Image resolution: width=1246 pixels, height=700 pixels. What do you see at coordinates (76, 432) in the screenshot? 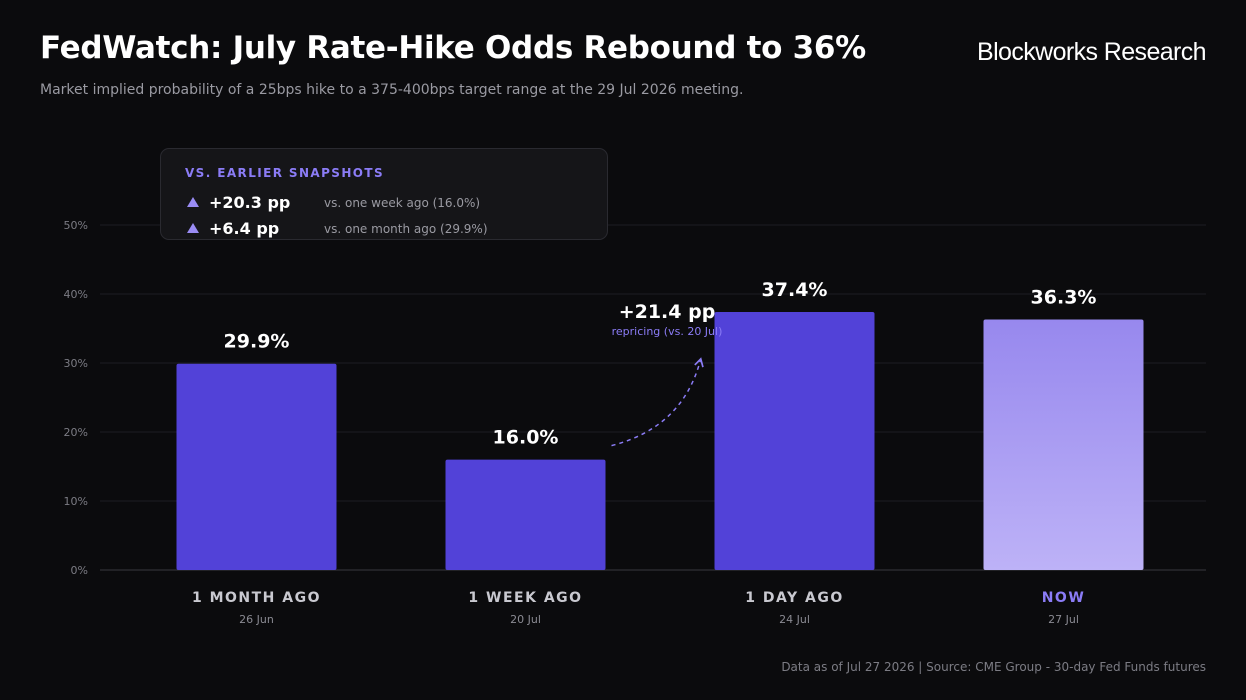
I see `y-tick-label: 20%` at bounding box center [76, 432].